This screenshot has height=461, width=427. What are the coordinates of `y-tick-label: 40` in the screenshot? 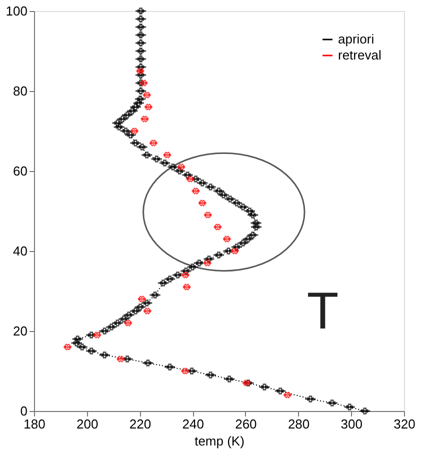 It's located at (20, 251).